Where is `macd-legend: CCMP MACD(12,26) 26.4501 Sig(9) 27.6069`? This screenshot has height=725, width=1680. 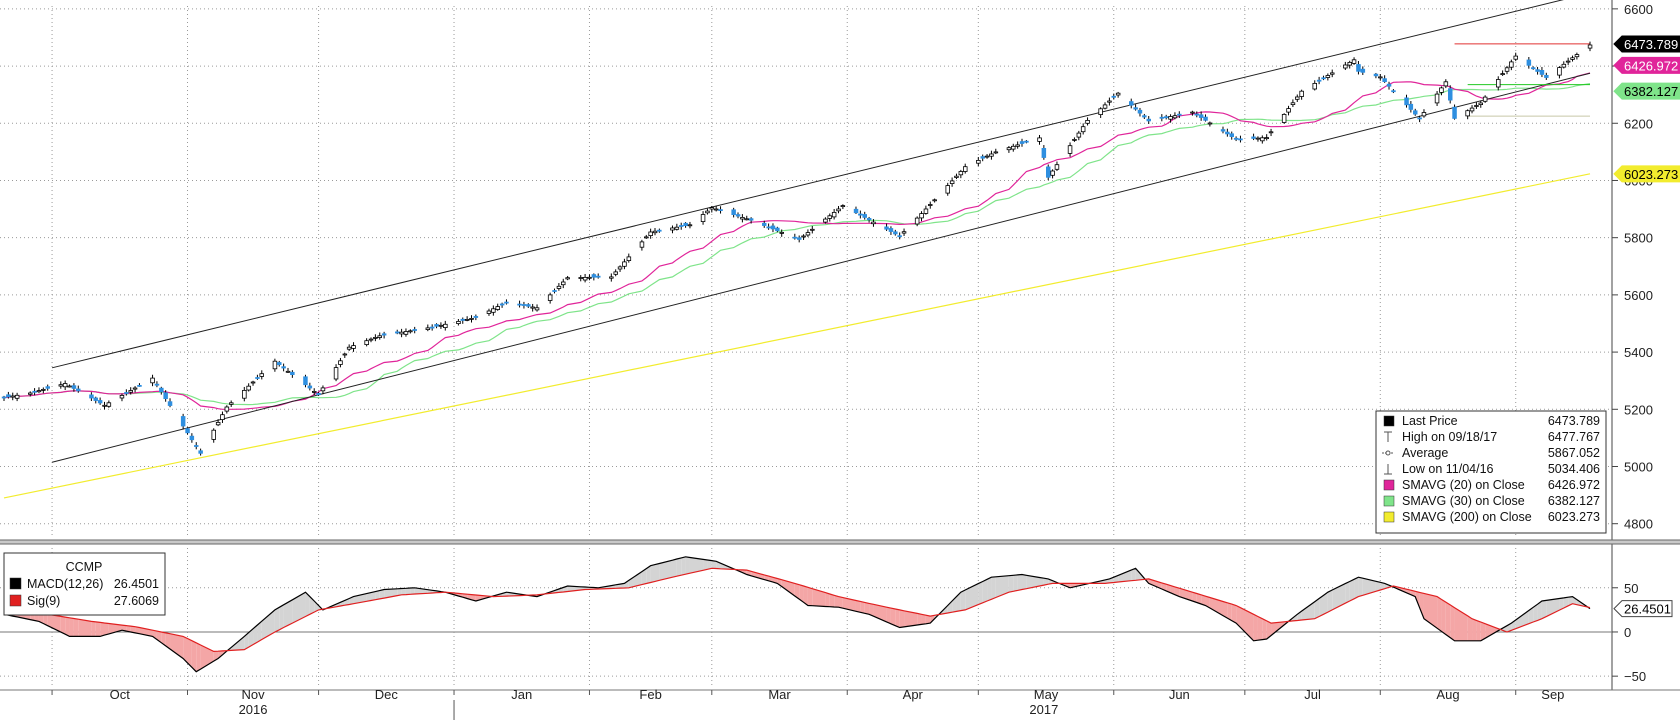 macd-legend: CCMP MACD(12,26) 26.4501 Sig(9) 27.6069 is located at coordinates (84, 584).